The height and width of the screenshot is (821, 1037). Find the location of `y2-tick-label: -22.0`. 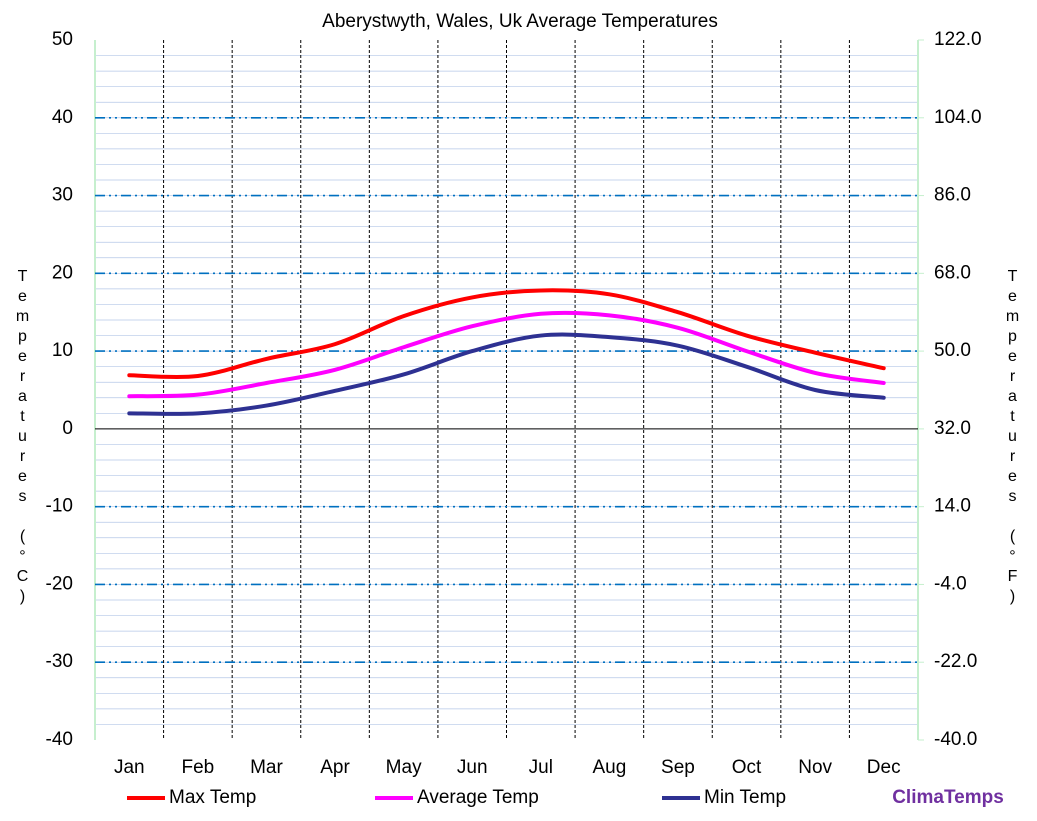

y2-tick-label: -22.0 is located at coordinates (955, 661).